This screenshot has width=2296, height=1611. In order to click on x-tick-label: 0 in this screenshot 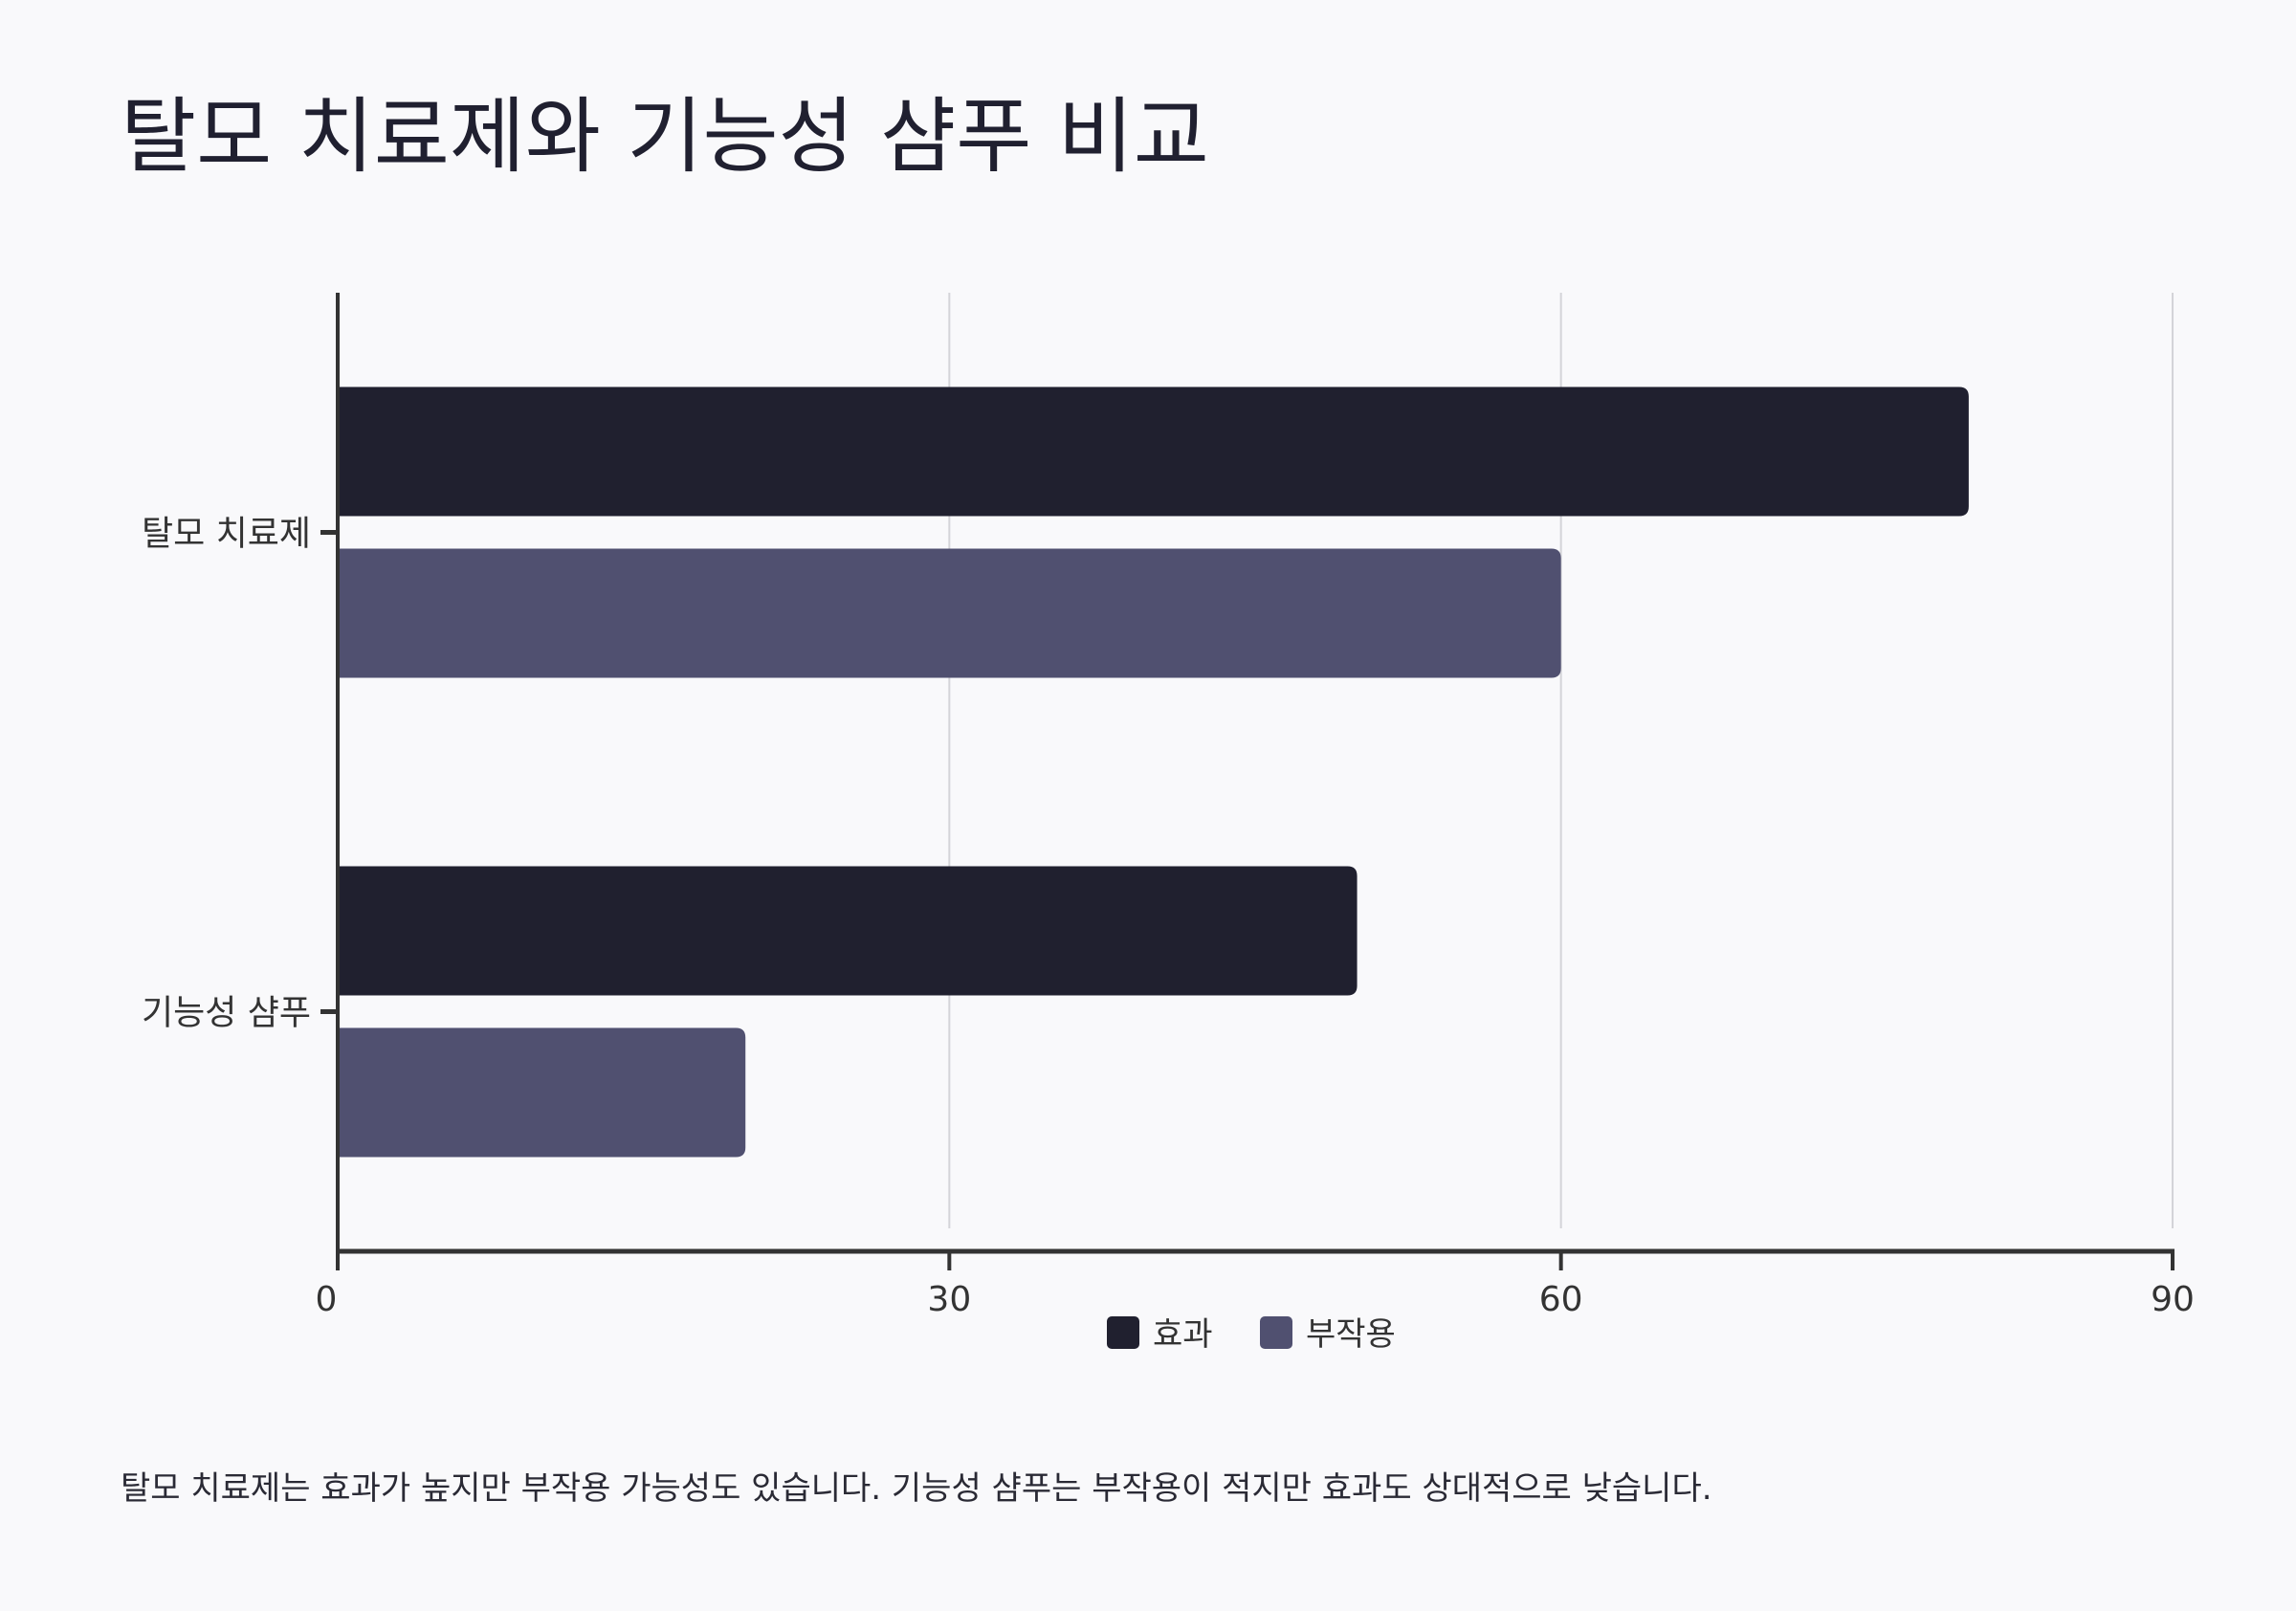, I will do `click(327, 1300)`.